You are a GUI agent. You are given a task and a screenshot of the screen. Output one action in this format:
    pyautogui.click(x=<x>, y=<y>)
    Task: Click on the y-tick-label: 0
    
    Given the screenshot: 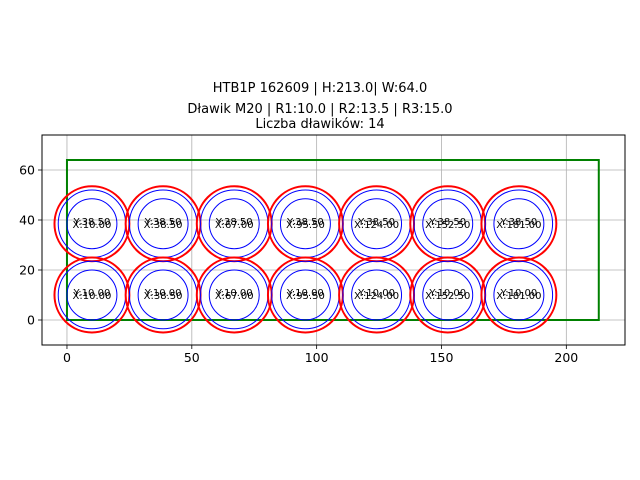 What is the action you would take?
    pyautogui.click(x=31, y=320)
    